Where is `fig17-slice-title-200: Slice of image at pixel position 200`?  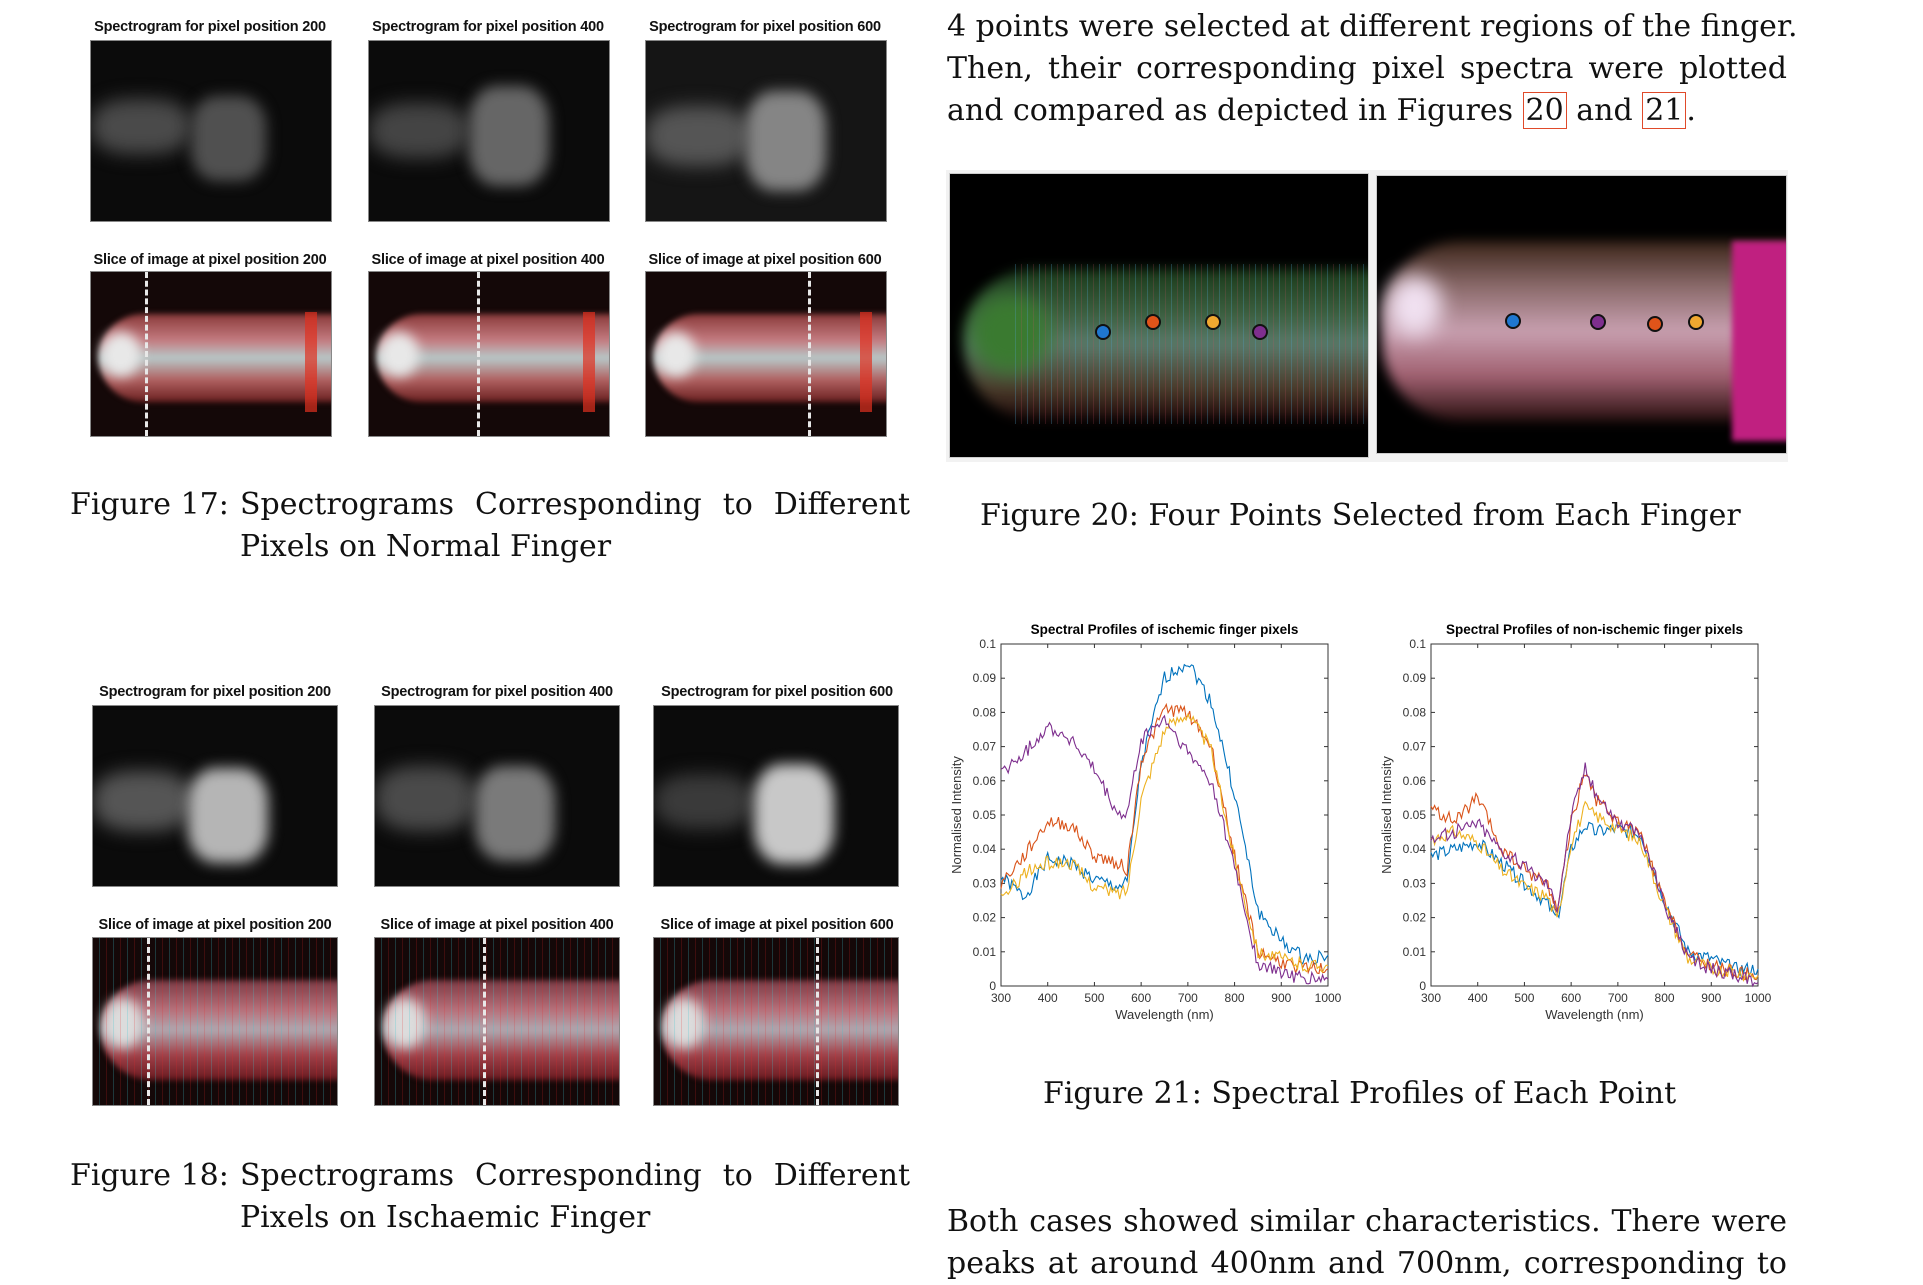
fig17-slice-title-200: Slice of image at pixel position 200 is located at coordinates (210, 260).